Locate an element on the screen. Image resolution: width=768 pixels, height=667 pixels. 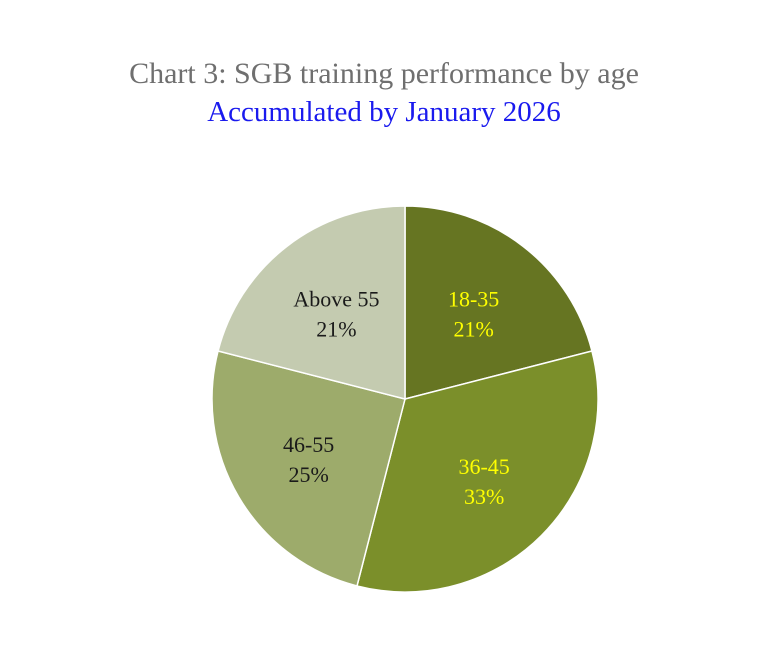
slice-label-46-55: 46-55 25% is located at coordinates (308, 459).